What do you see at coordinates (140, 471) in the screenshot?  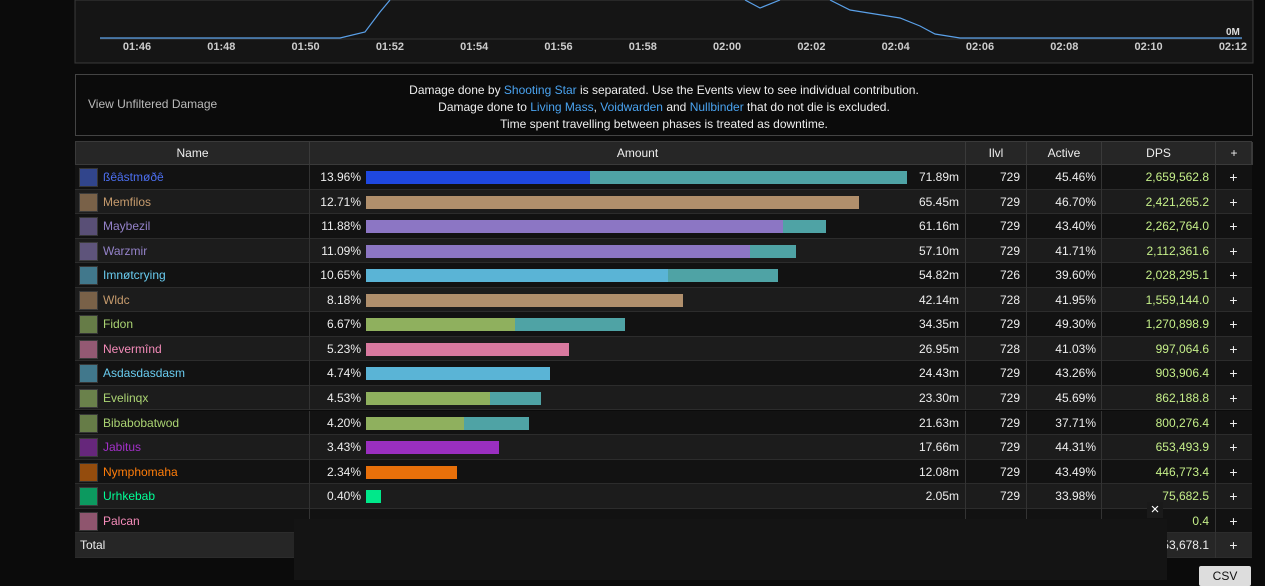 I see `player-name: Nymphomaha` at bounding box center [140, 471].